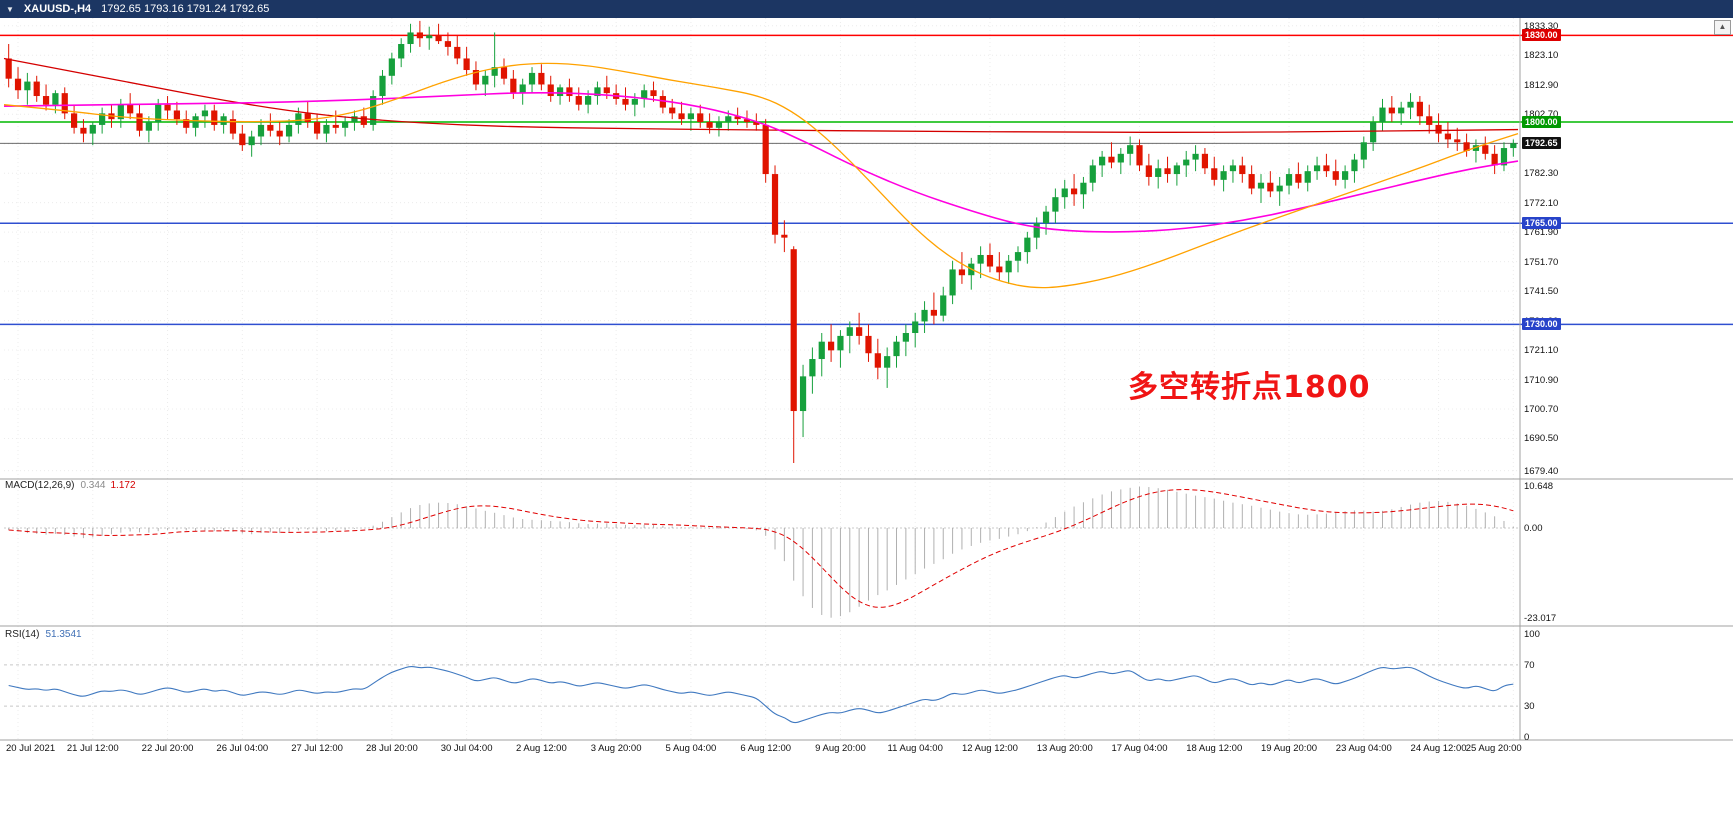 Image resolution: width=1733 pixels, height=836 pixels. I want to click on macd-panel-label: MACD(12,26,9) 0.344 1.172, so click(70, 485).